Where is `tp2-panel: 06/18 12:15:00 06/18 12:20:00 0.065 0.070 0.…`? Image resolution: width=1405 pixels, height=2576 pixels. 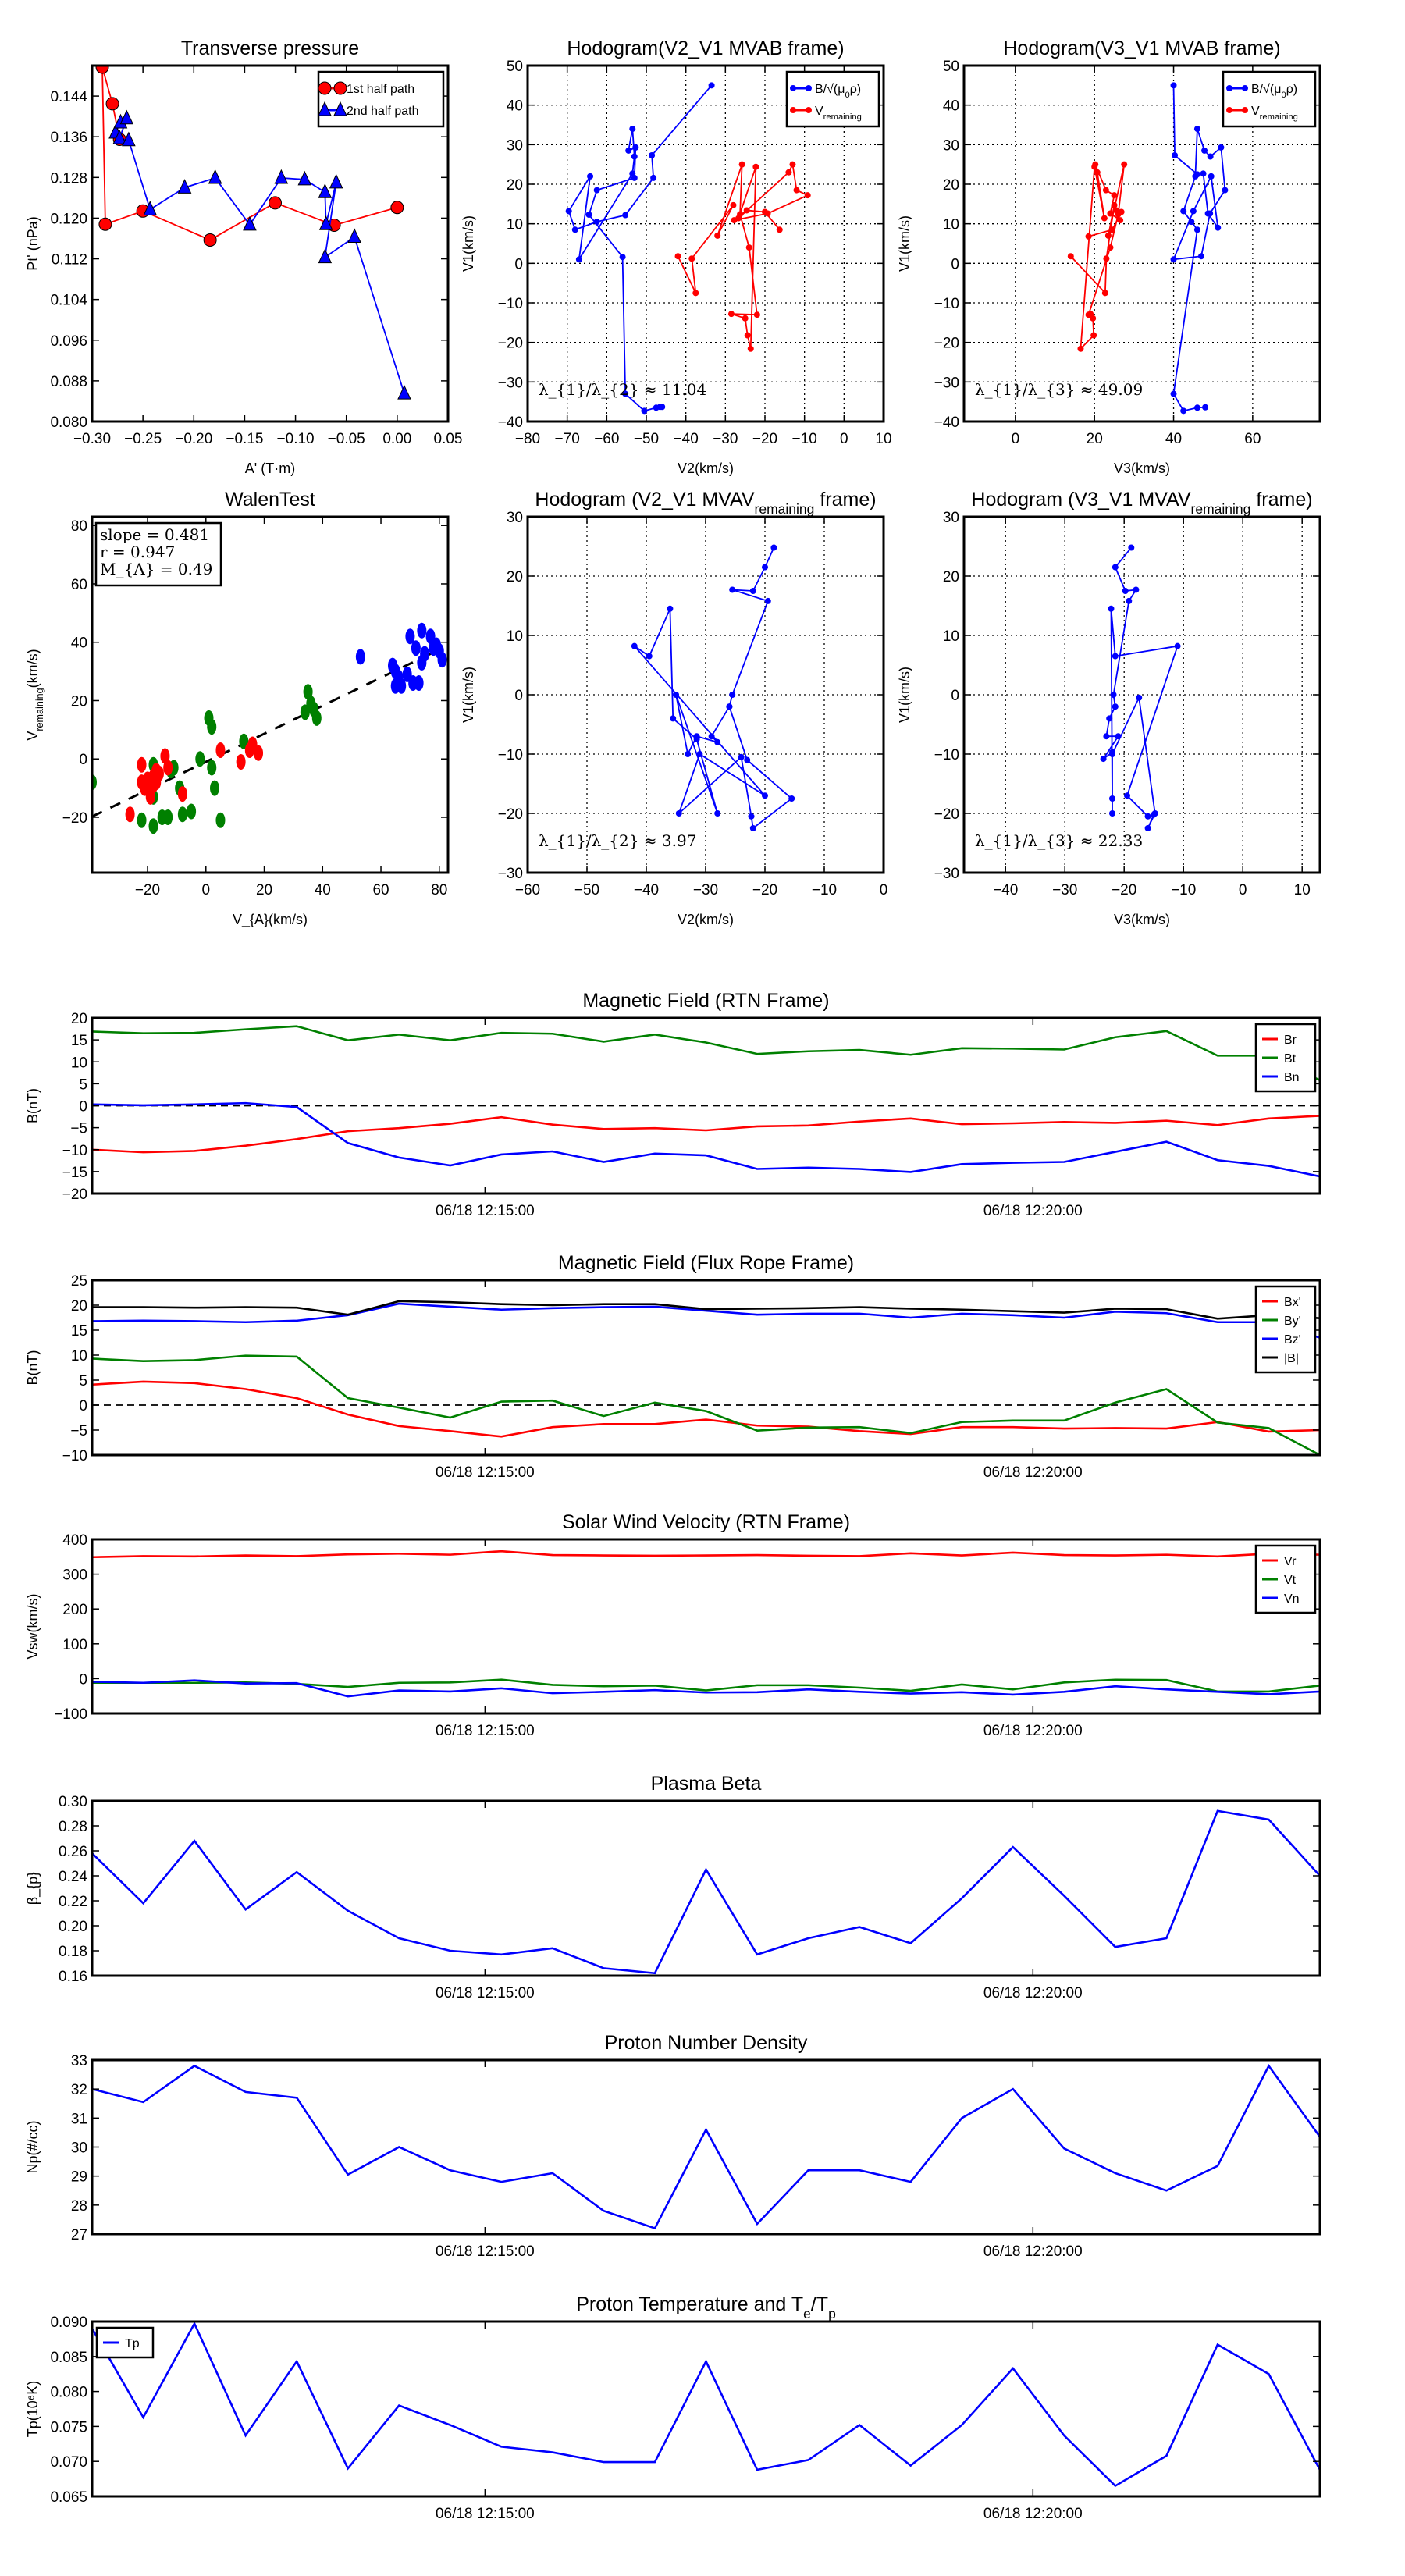 tp2-panel: 06/18 12:15:00 06/18 12:20:00 0.065 0.070 0.… is located at coordinates (673, 2407).